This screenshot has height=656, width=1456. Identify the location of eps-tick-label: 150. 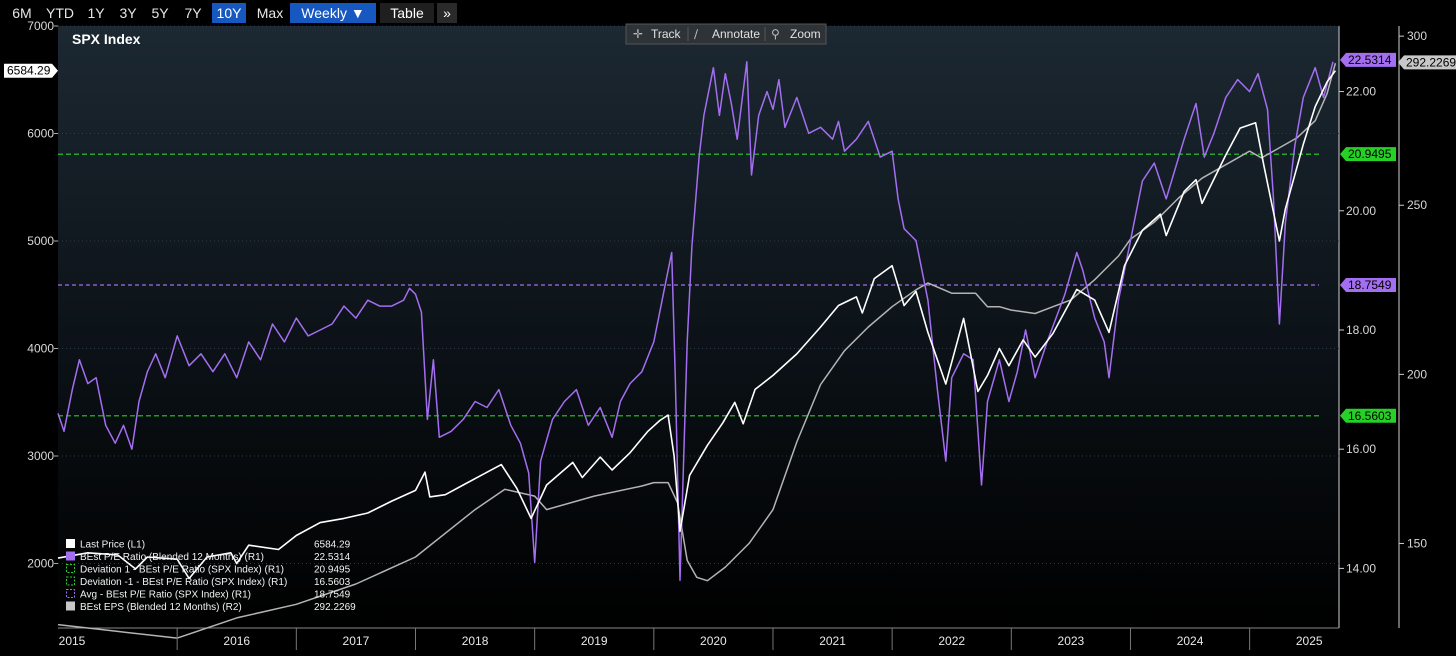
(1417, 543).